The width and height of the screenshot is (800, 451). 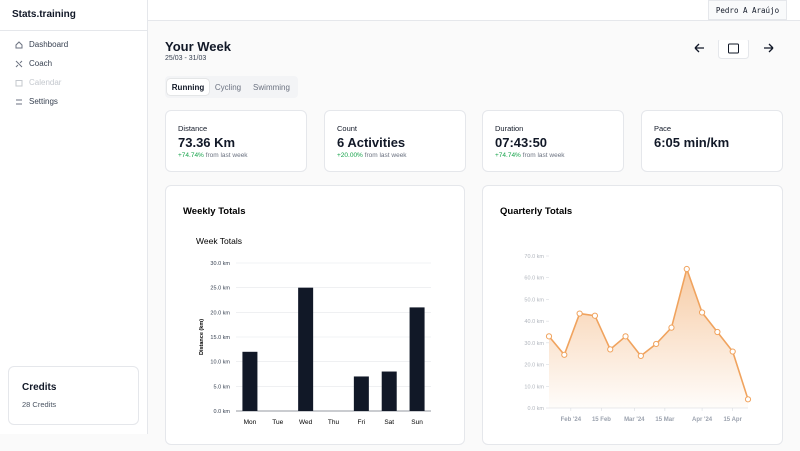 I want to click on y-tick-label: 60.0 km, so click(x=534, y=279).